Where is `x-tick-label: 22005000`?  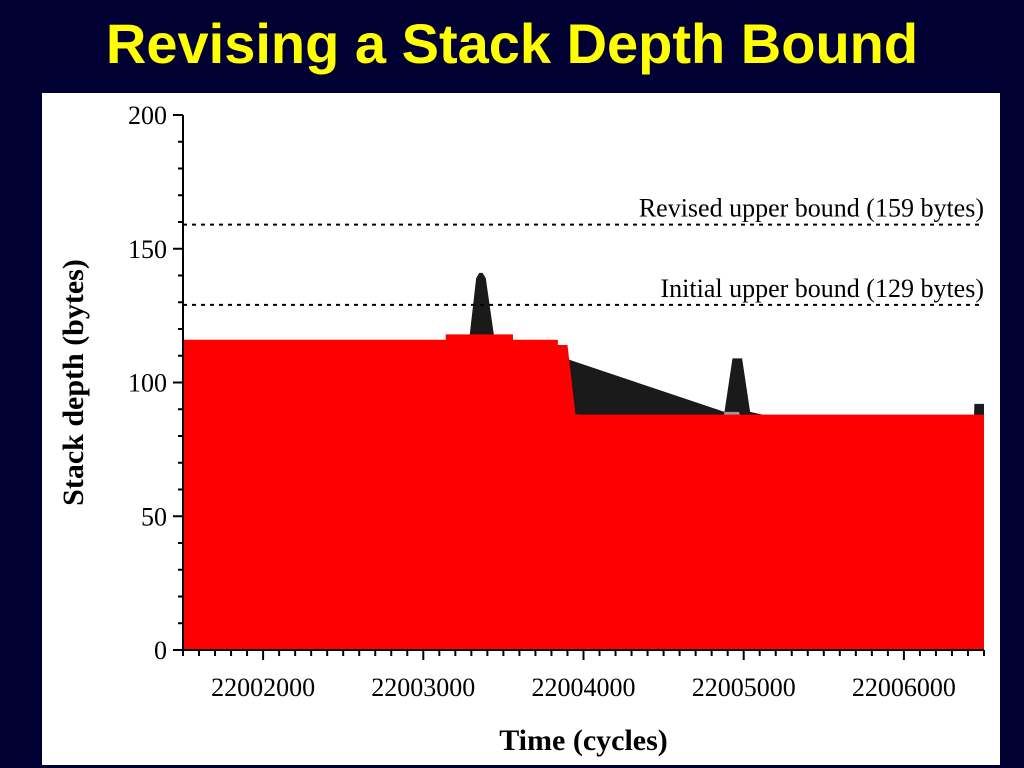
x-tick-label: 22005000 is located at coordinates (744, 687).